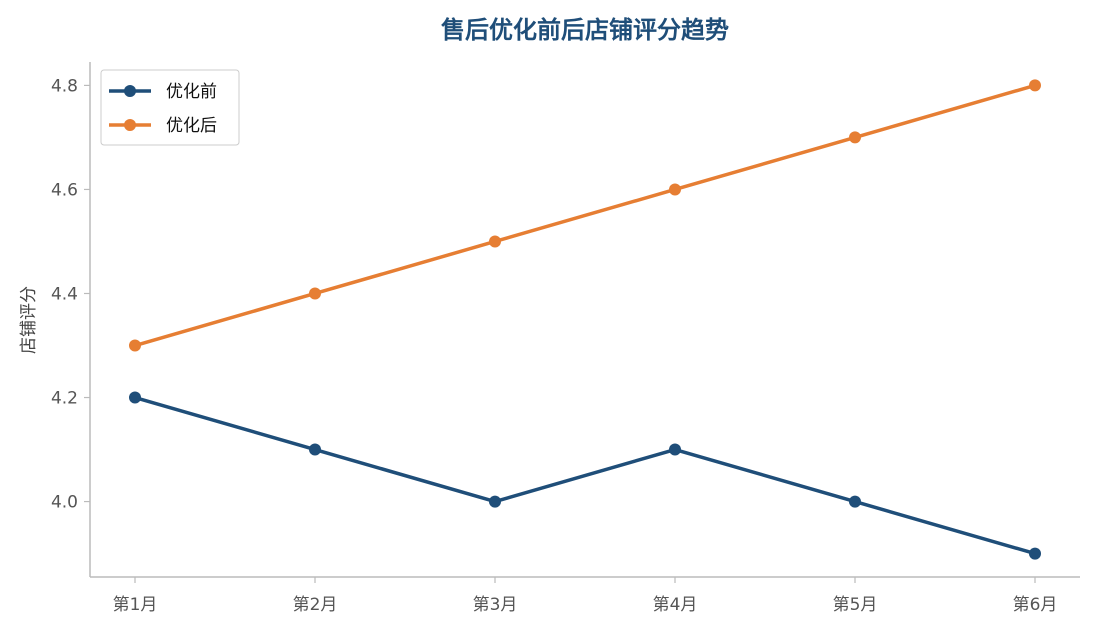 The width and height of the screenshot is (1095, 630). What do you see at coordinates (585, 30) in the screenshot?
I see `chart-title: 售后优化前后店铺评分趋势` at bounding box center [585, 30].